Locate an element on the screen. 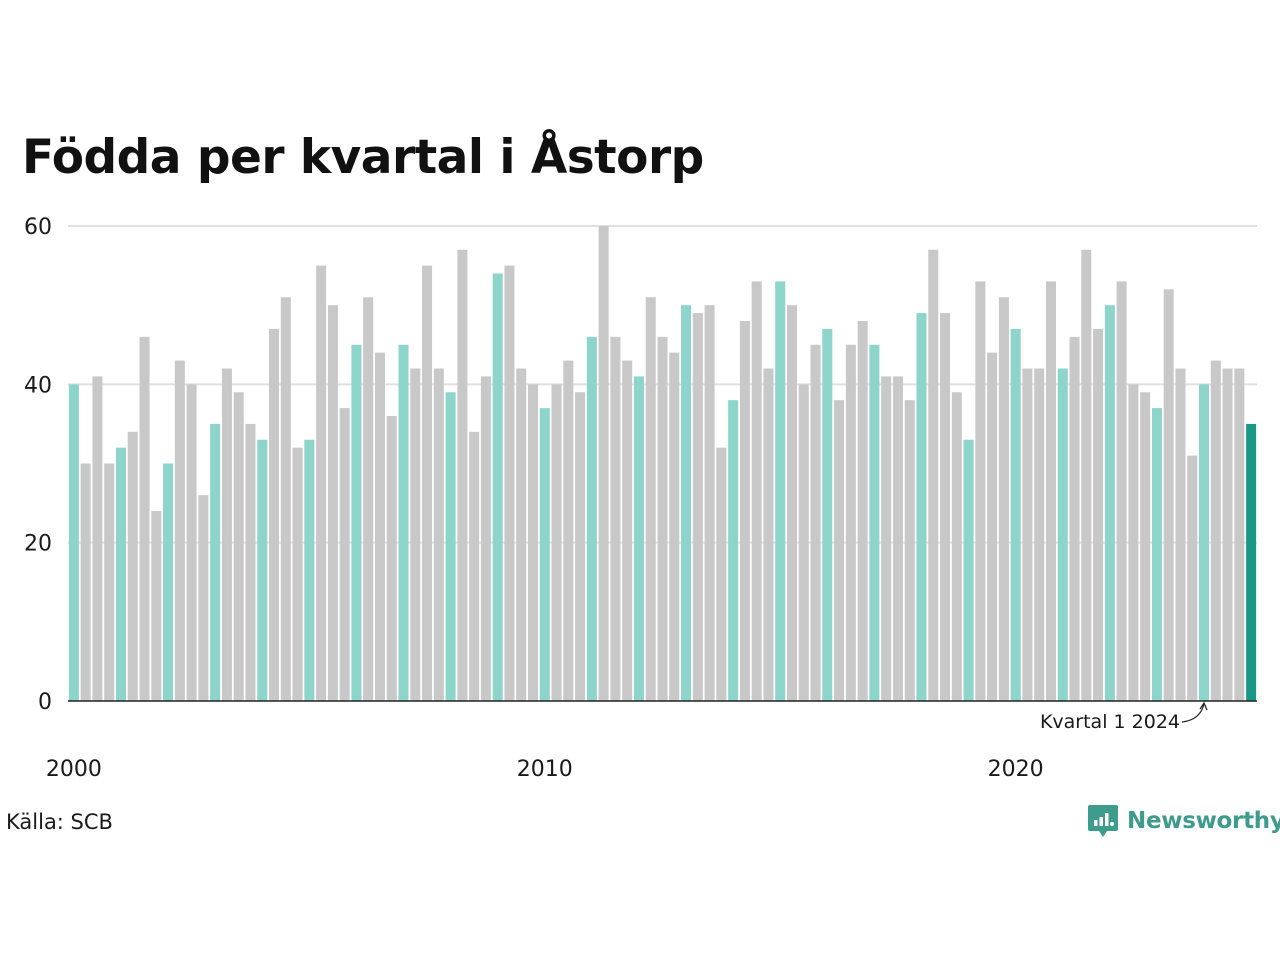 The image size is (1280, 960). brand-name: Newsworthy is located at coordinates (1203, 821).